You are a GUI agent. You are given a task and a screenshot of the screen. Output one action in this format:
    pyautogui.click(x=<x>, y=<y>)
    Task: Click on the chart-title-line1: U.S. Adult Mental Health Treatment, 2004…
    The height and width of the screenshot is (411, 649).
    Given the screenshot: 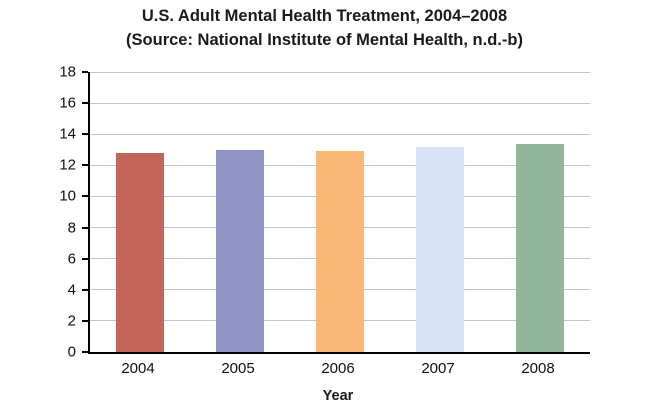 What is the action you would take?
    pyautogui.click(x=324, y=16)
    